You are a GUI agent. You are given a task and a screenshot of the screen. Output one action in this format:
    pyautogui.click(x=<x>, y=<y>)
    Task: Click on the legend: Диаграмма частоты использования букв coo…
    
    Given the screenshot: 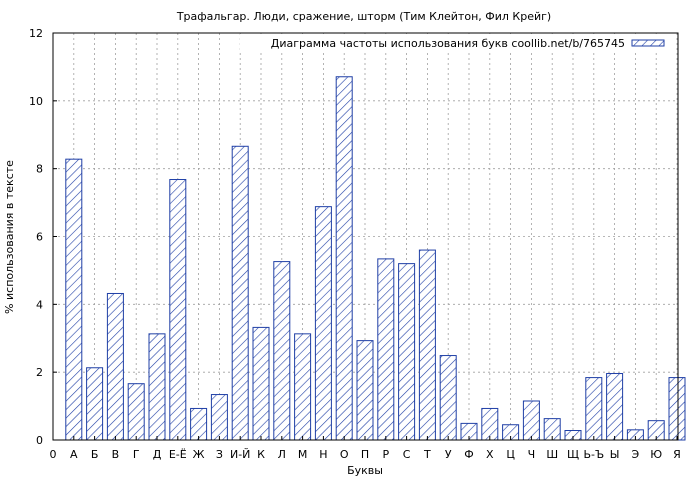 What is the action you would take?
    pyautogui.click(x=458, y=43)
    